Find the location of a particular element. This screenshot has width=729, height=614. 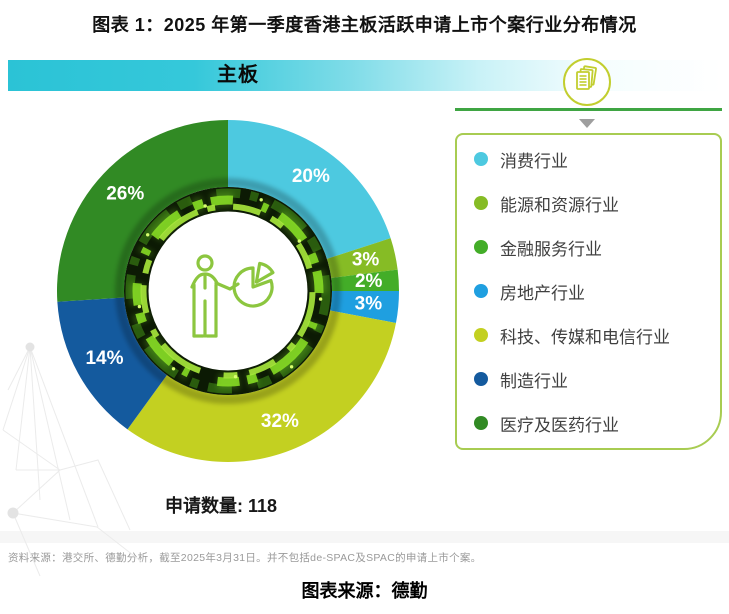

circuit-dots is located at coordinates (230, 288).